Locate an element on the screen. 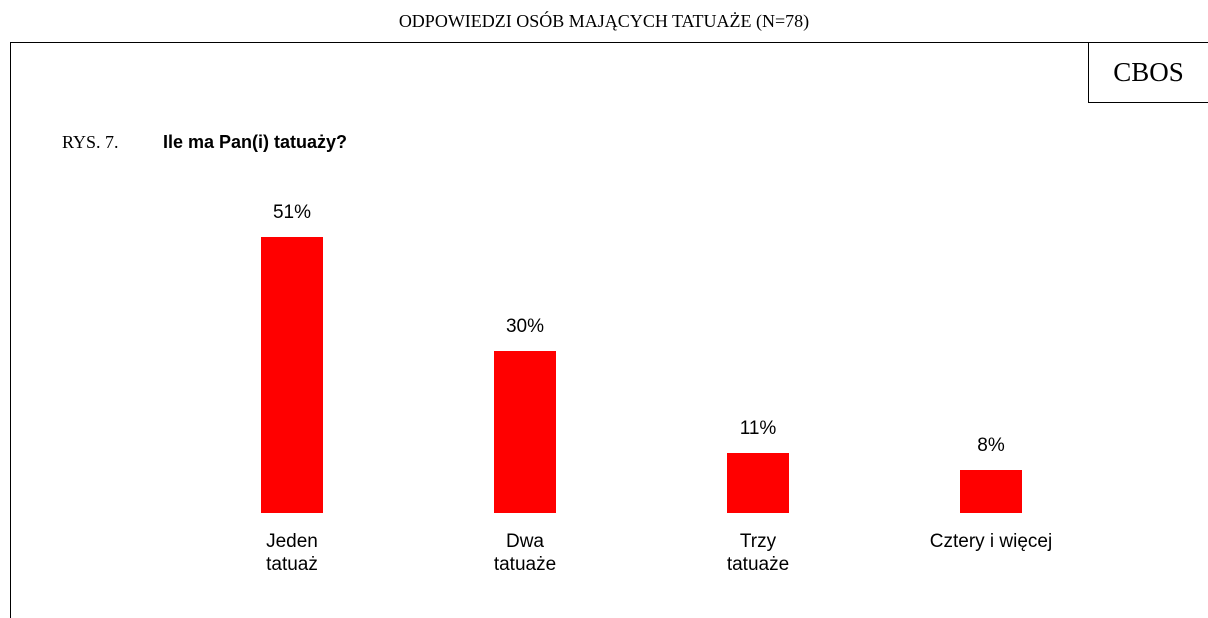 Image resolution: width=1208 pixels, height=618 pixels. data-label: 8% is located at coordinates (991, 445).